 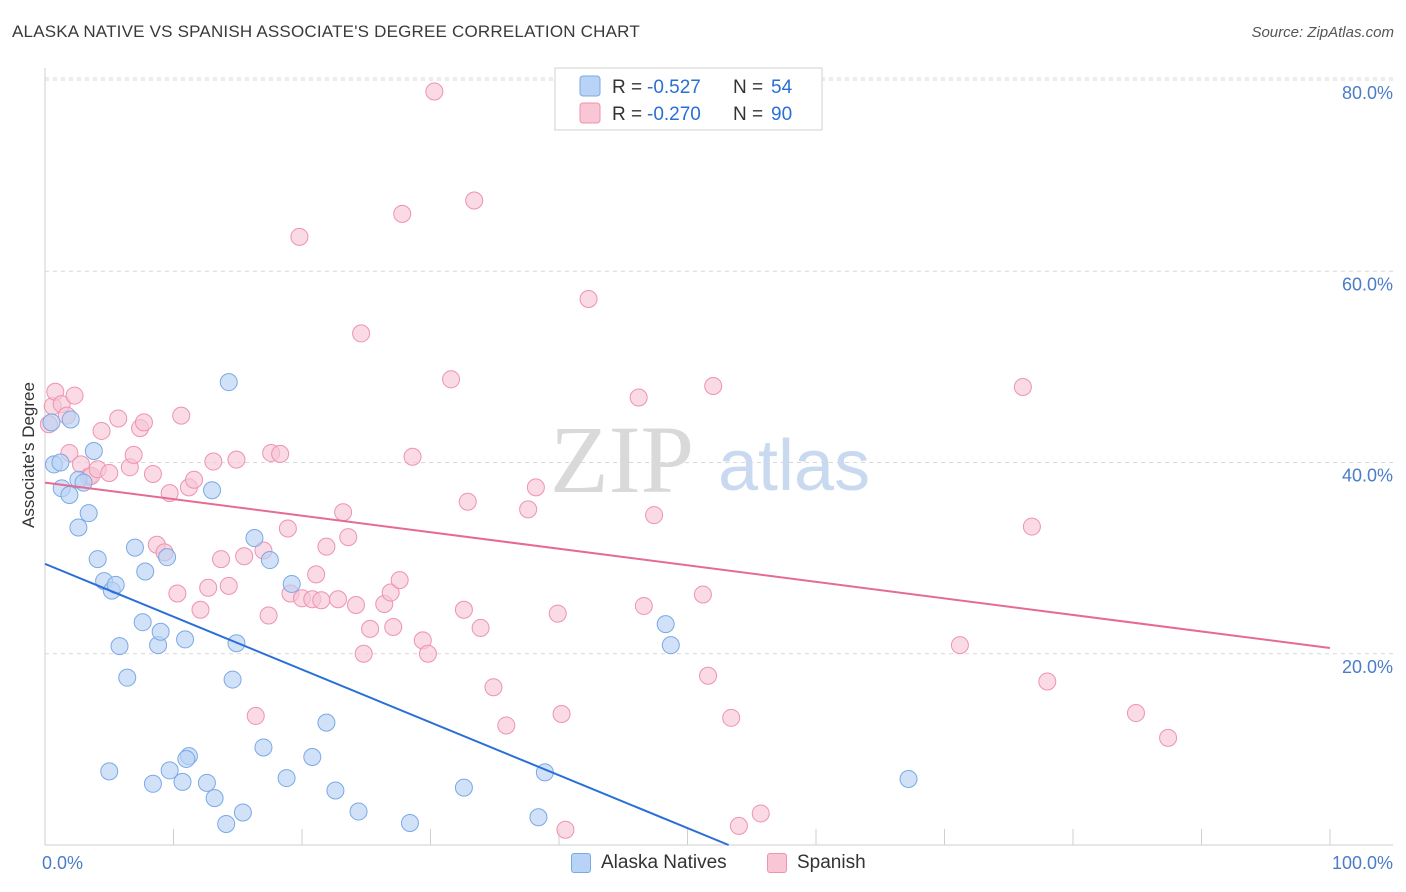 What do you see at coordinates (1367, 93) in the screenshot?
I see `y-tick-label: 80.0%` at bounding box center [1367, 93].